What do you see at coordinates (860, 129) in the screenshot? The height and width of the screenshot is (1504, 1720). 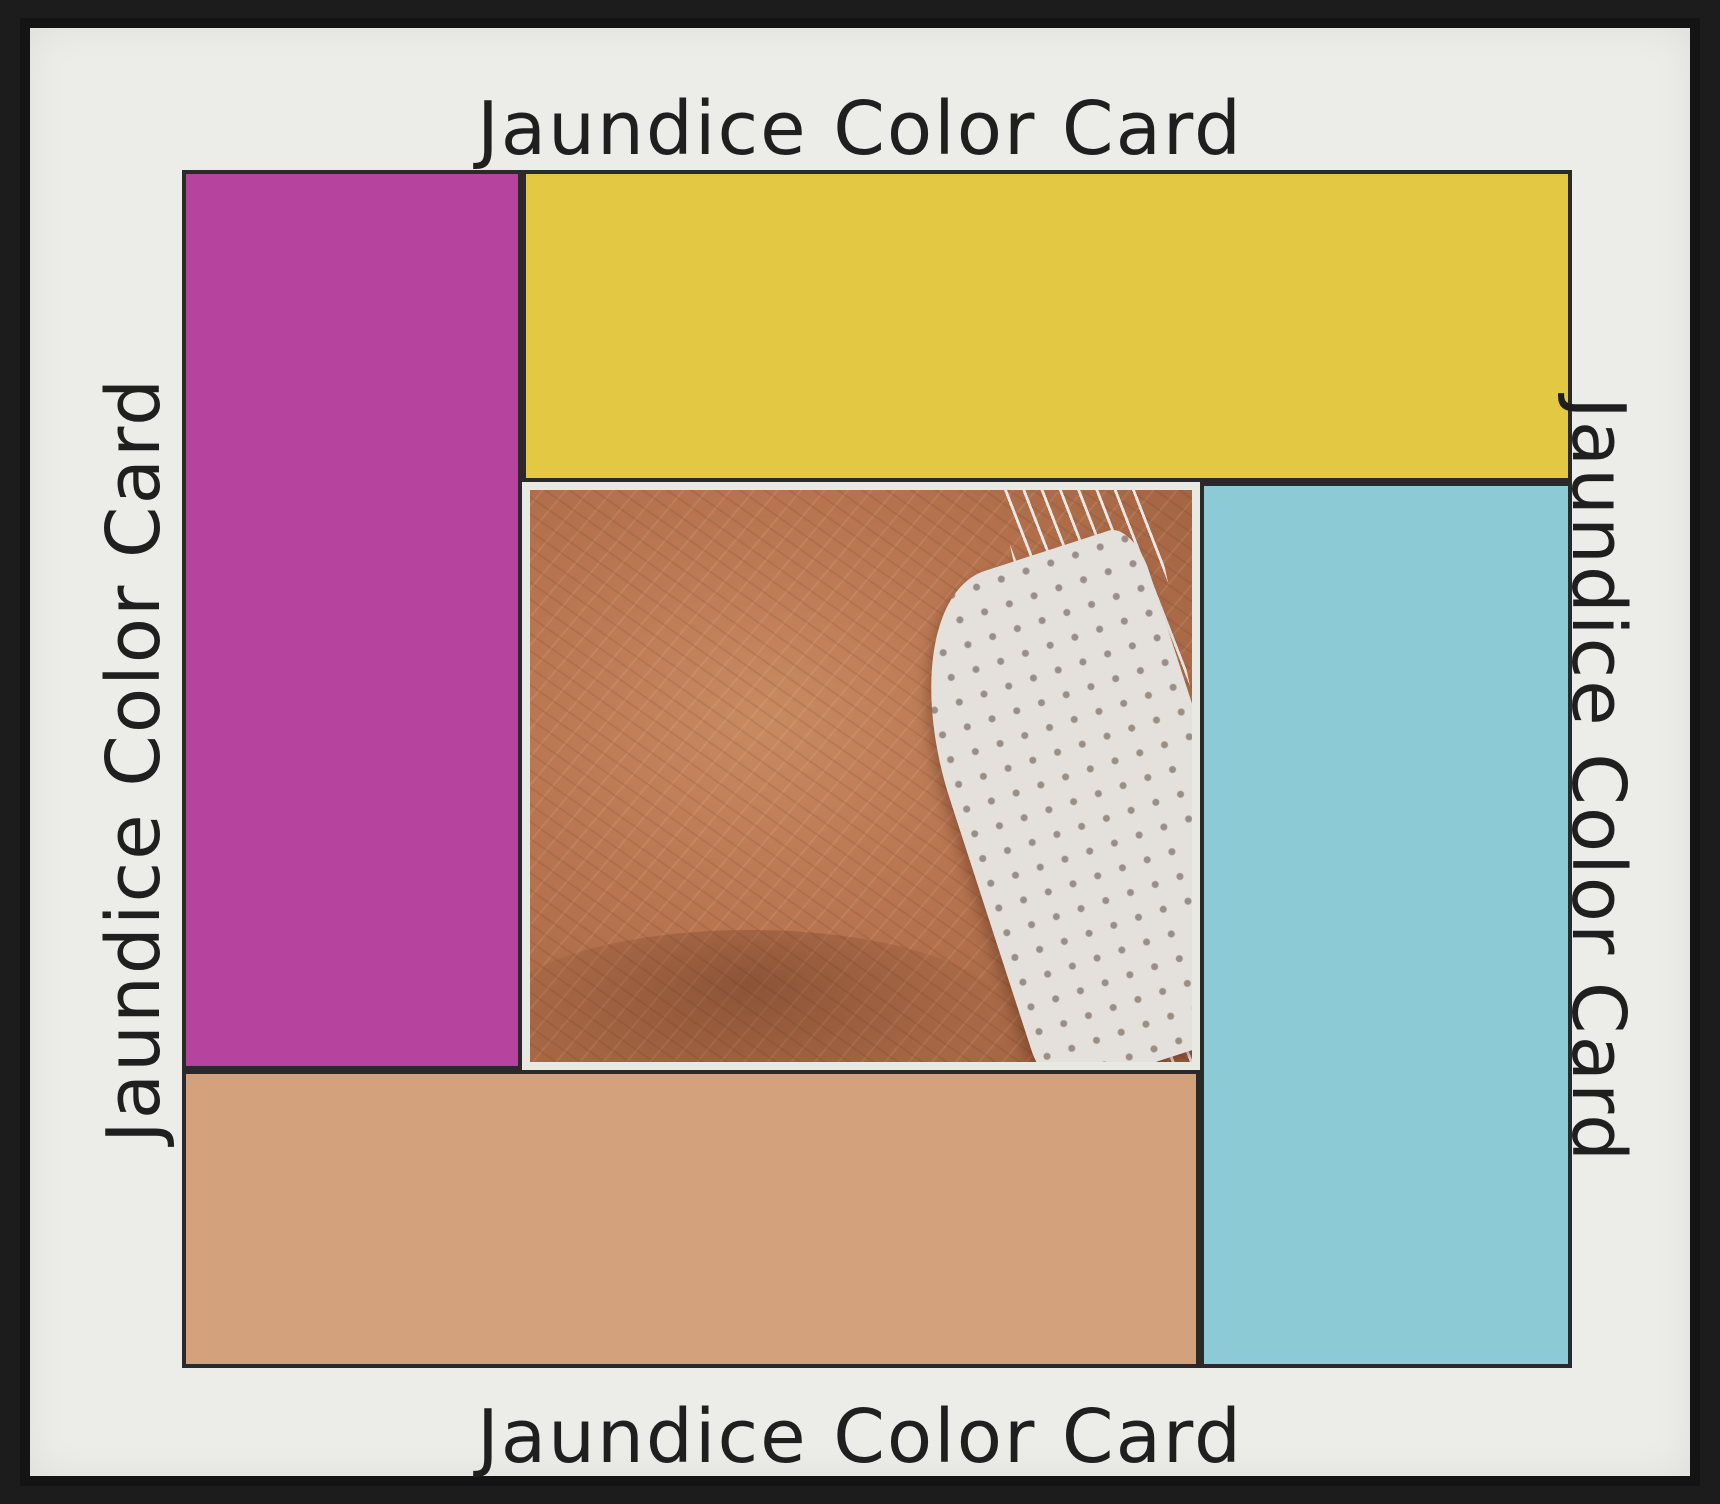 I see `card-label-top: Jaundice Color Card` at bounding box center [860, 129].